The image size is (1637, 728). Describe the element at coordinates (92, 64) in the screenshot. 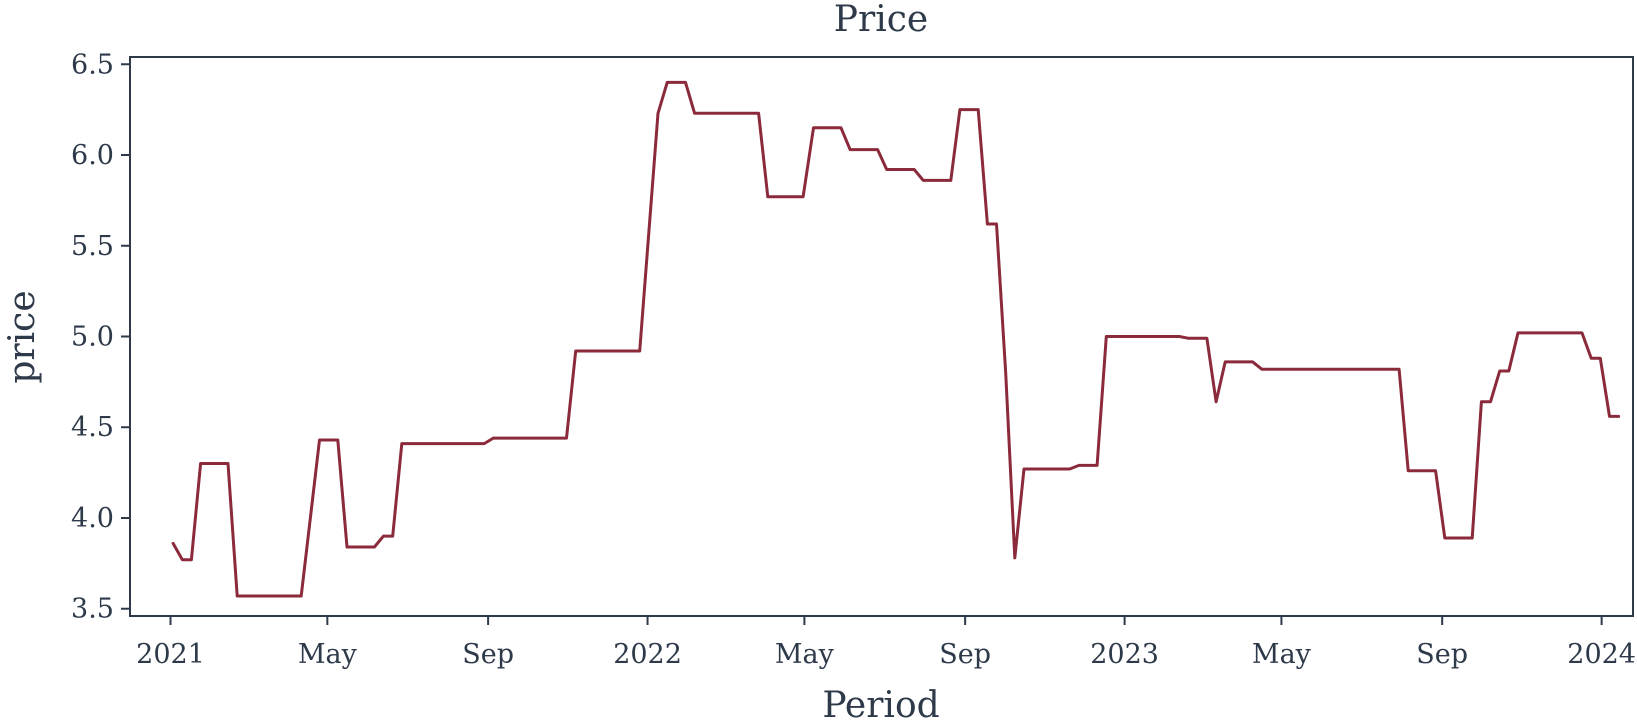

I see `y-tick-label: 6.5` at that location.